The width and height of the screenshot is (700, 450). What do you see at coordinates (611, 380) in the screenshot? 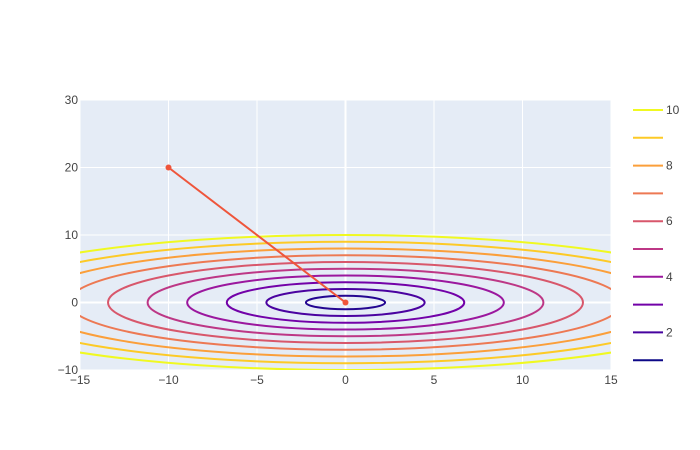
I see `x-tick-label-6: 15` at bounding box center [611, 380].